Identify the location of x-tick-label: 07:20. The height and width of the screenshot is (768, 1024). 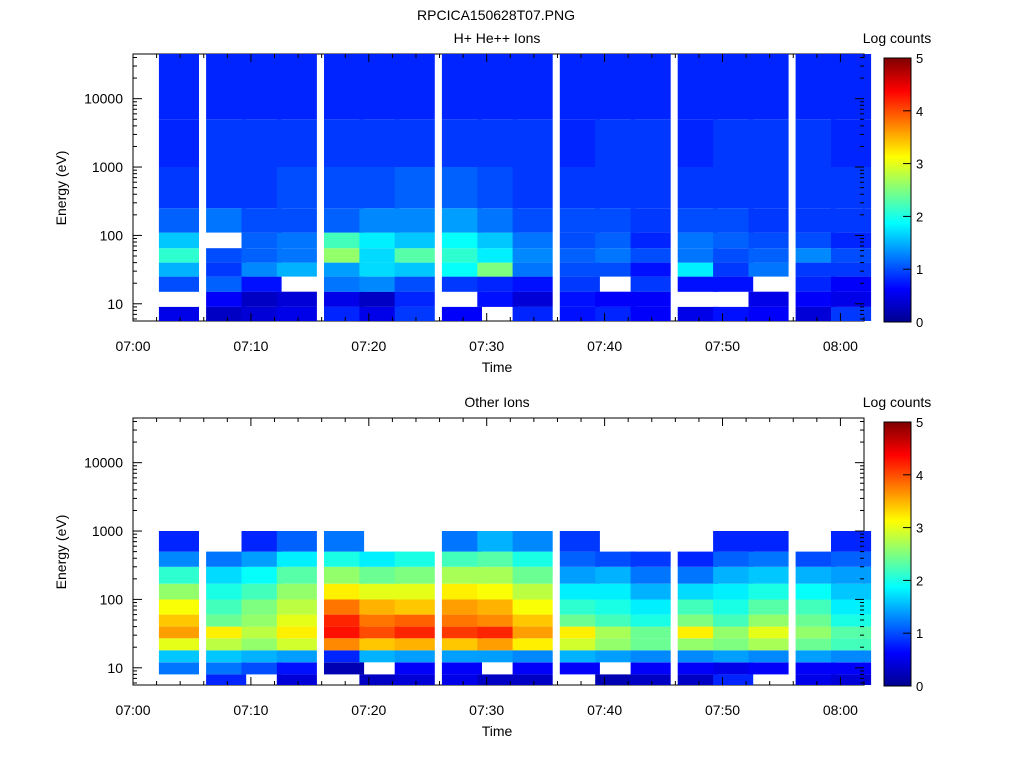
(368, 710).